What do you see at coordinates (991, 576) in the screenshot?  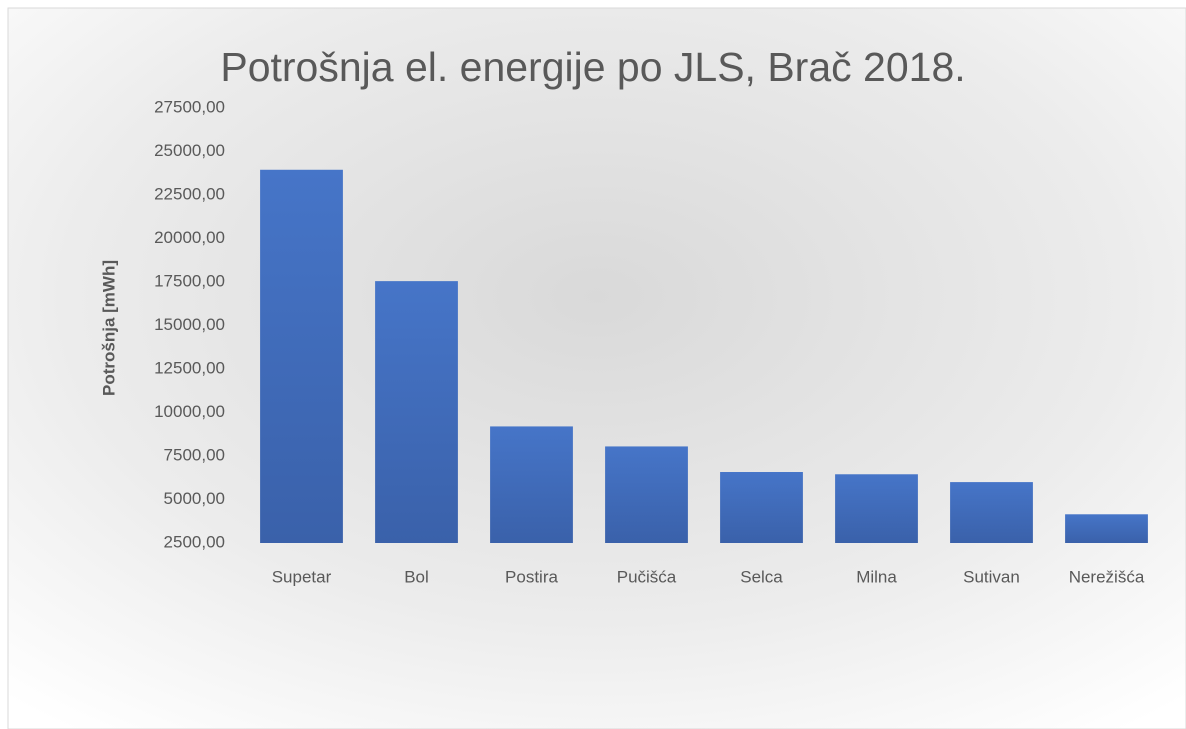 I see `x-tick-label: Sutivan` at bounding box center [991, 576].